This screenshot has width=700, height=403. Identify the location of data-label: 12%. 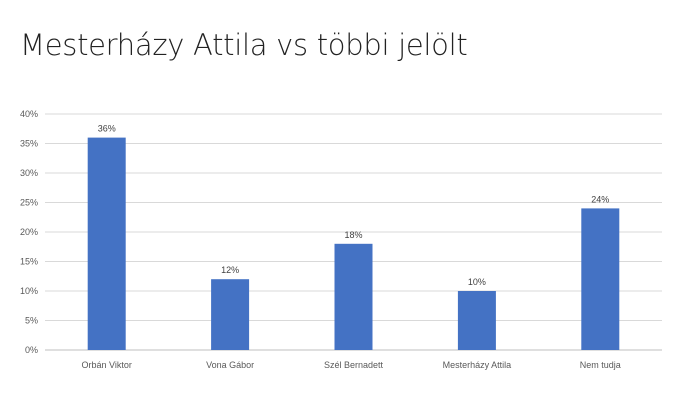
(230, 270).